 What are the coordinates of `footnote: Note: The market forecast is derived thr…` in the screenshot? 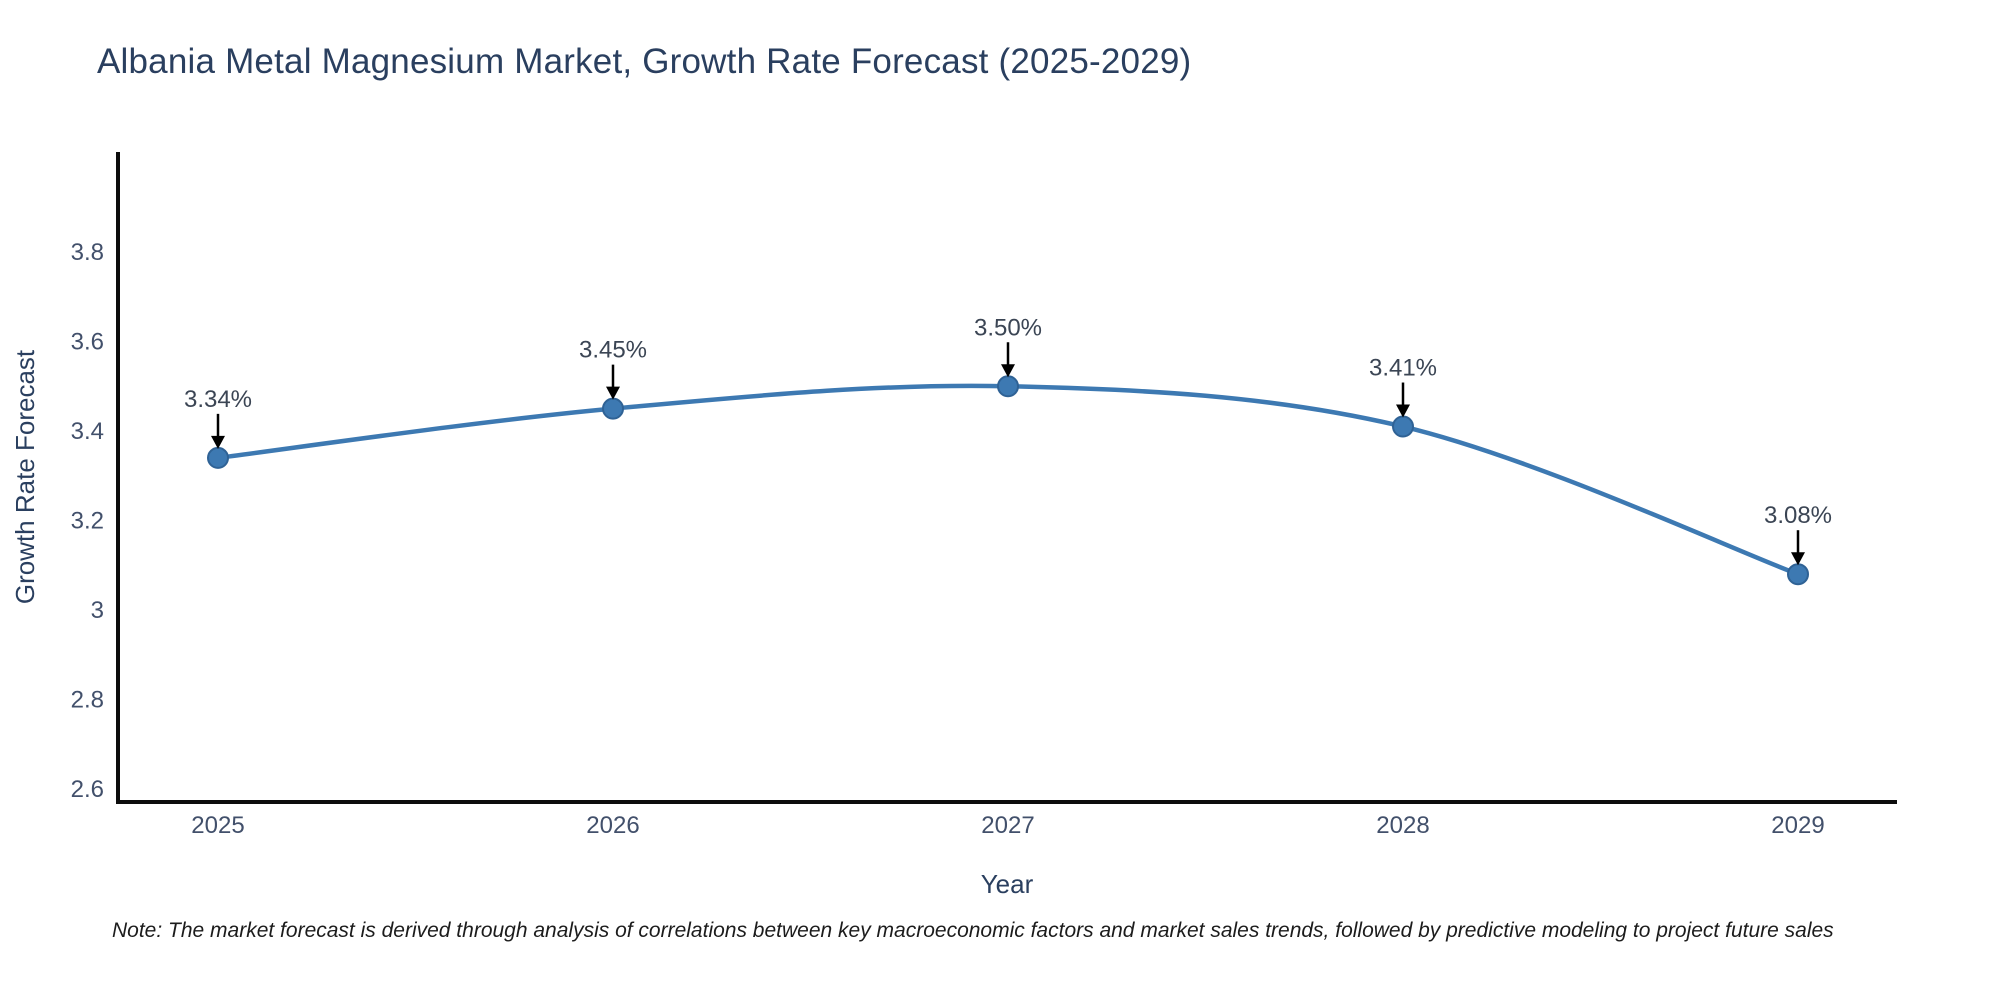 It's located at (973, 930).